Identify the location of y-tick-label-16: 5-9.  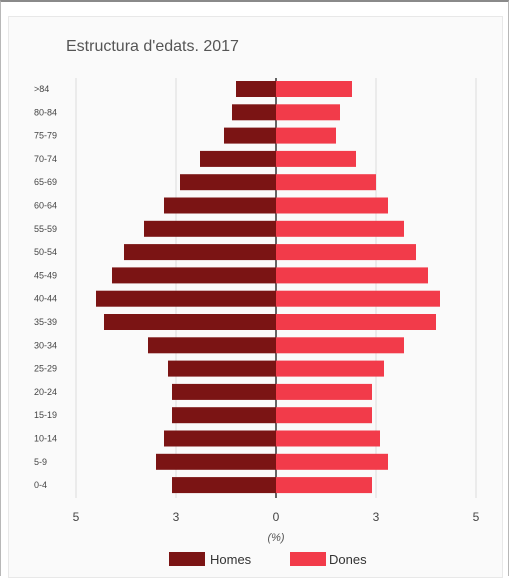
(40, 462).